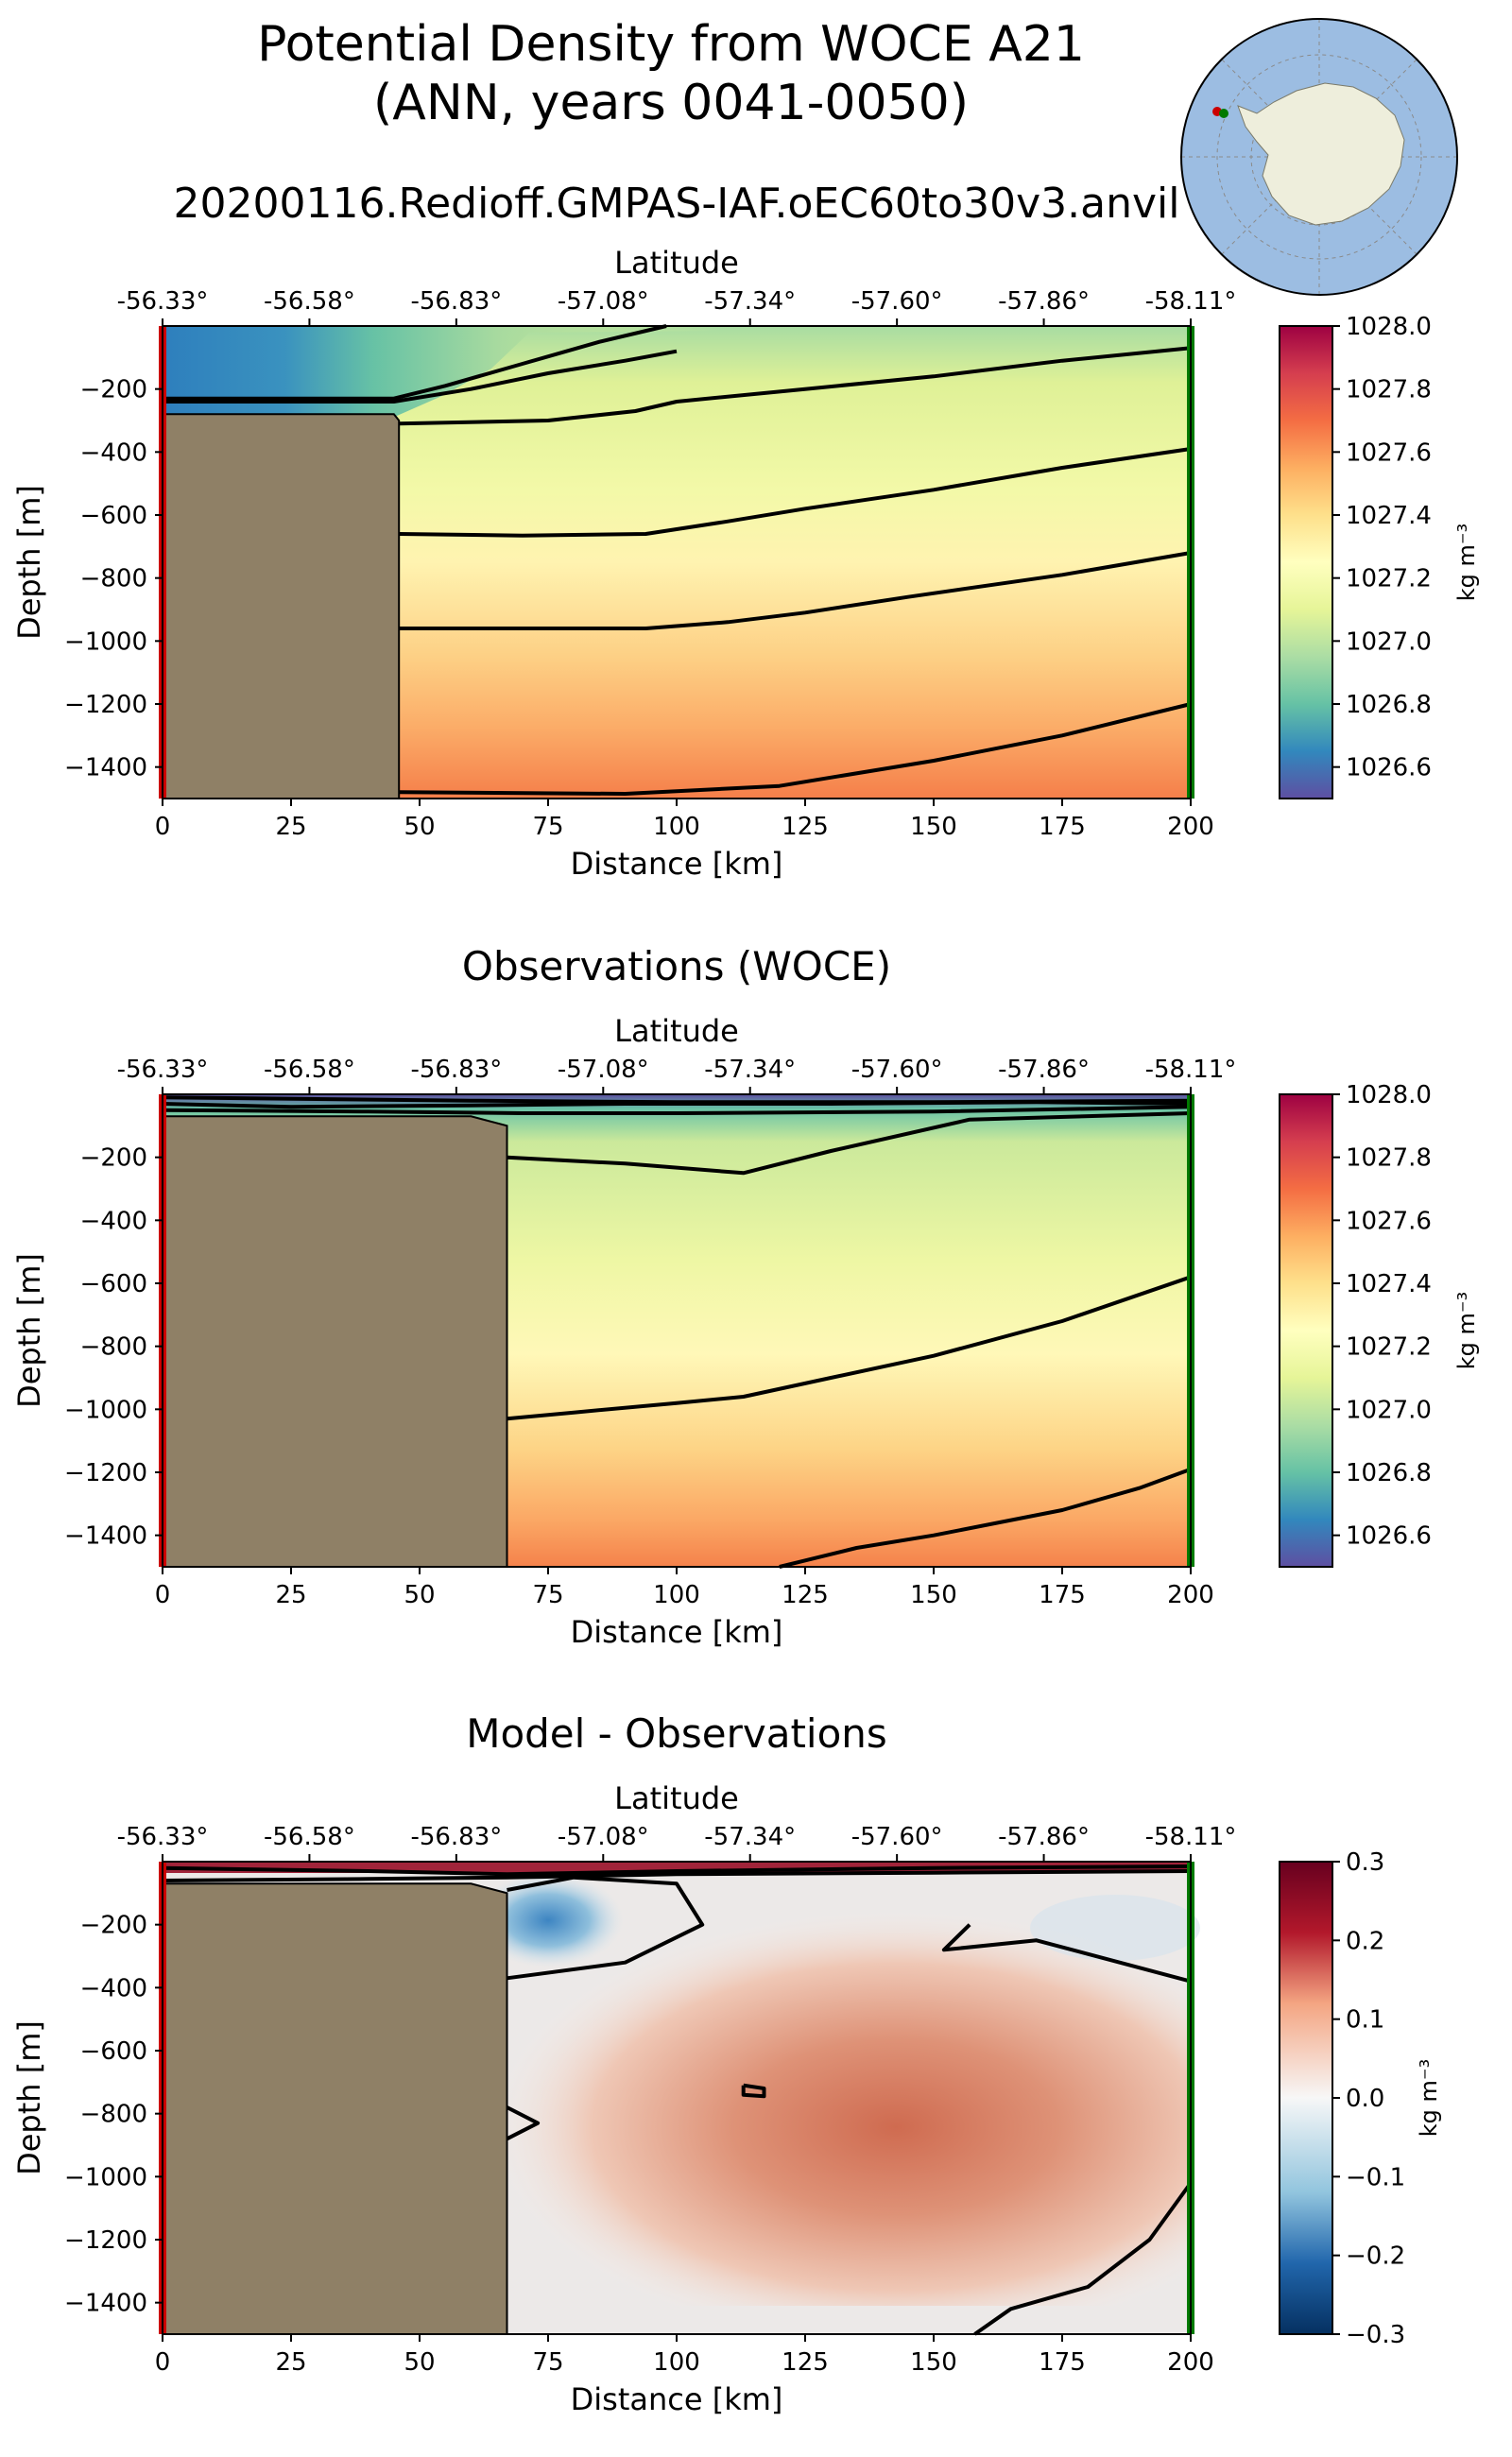 The height and width of the screenshot is (2457, 1512). Describe the element at coordinates (1365, 1941) in the screenshot. I see `colorbar-tick-label: 0.2` at that location.